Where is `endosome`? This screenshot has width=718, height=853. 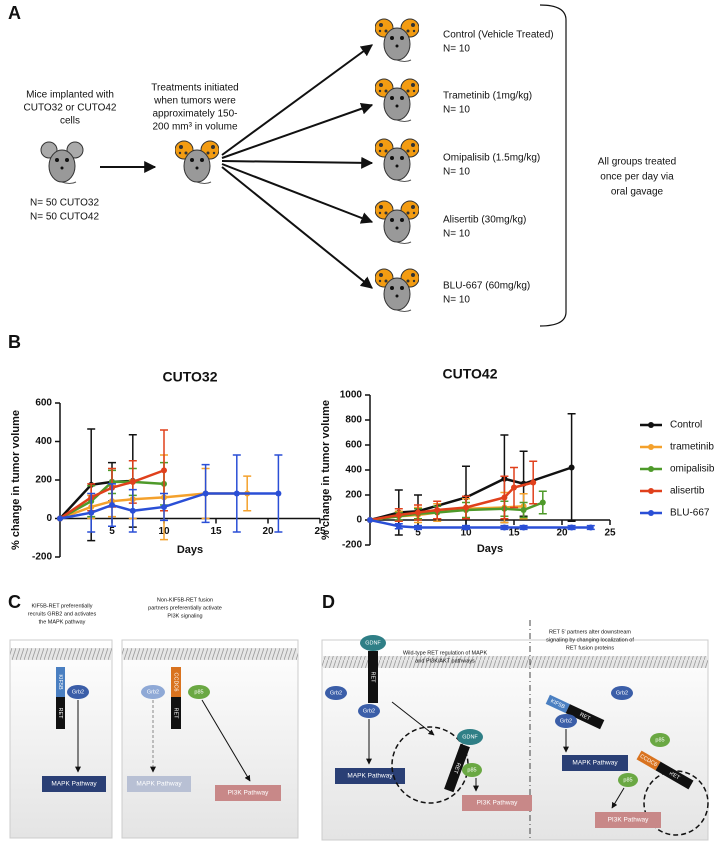
endosome is located at coordinates (676, 803).